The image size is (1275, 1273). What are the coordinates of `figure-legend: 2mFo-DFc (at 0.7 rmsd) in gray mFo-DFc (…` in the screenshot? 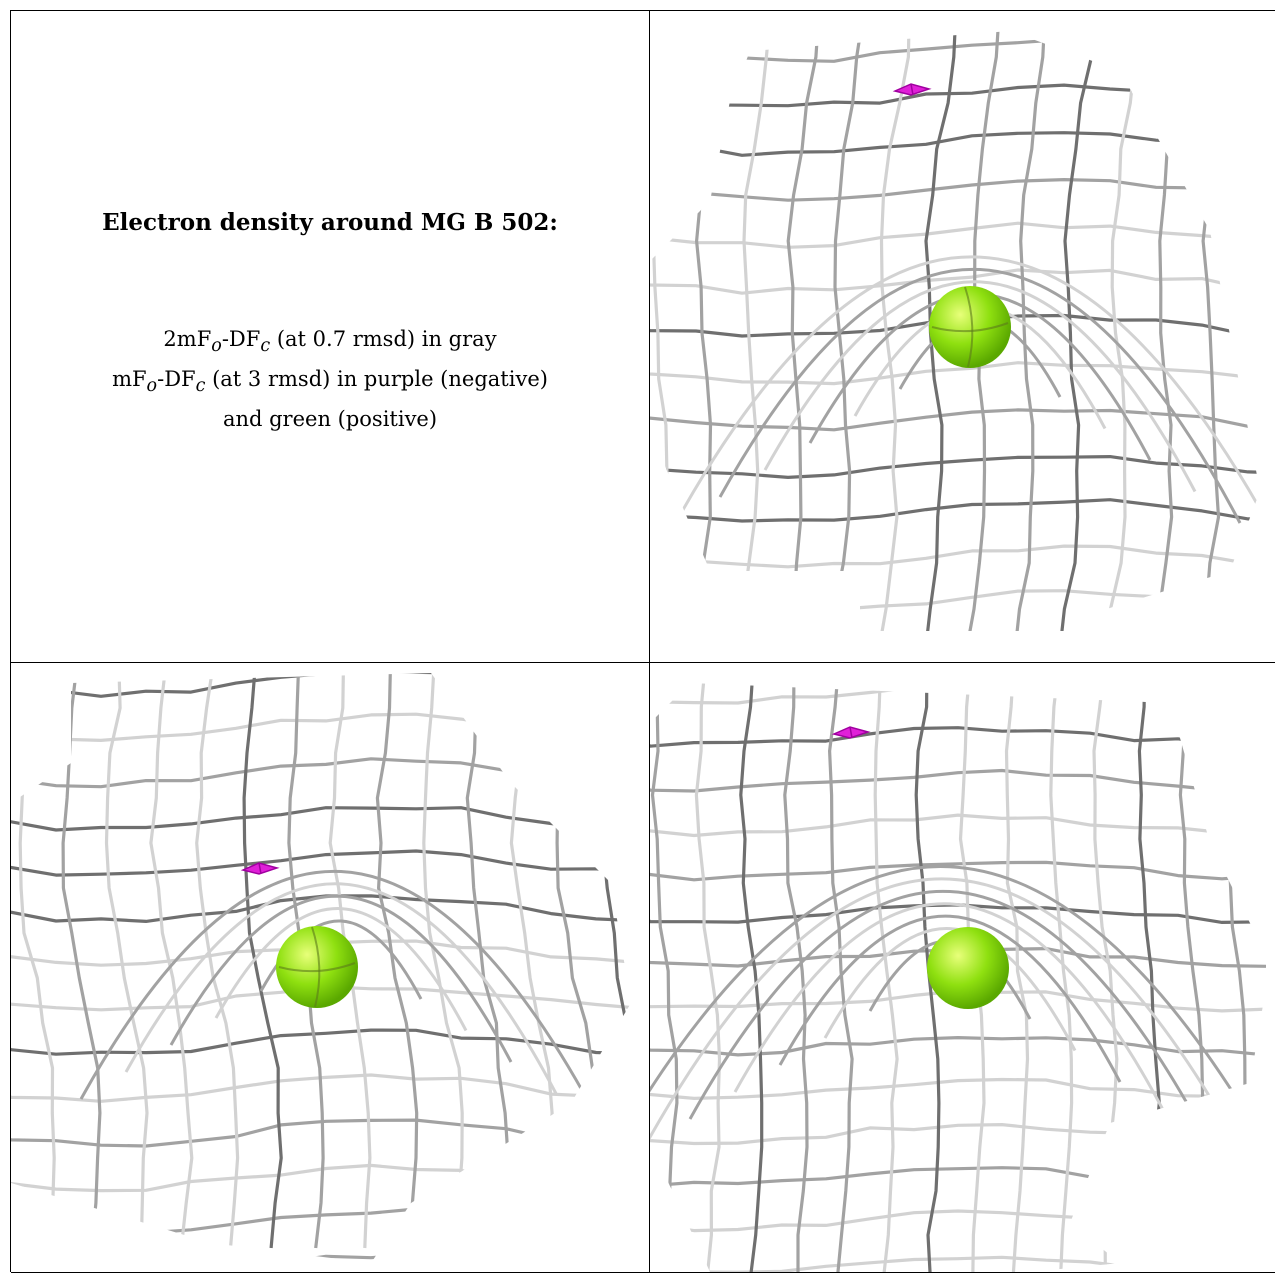 It's located at (330, 379).